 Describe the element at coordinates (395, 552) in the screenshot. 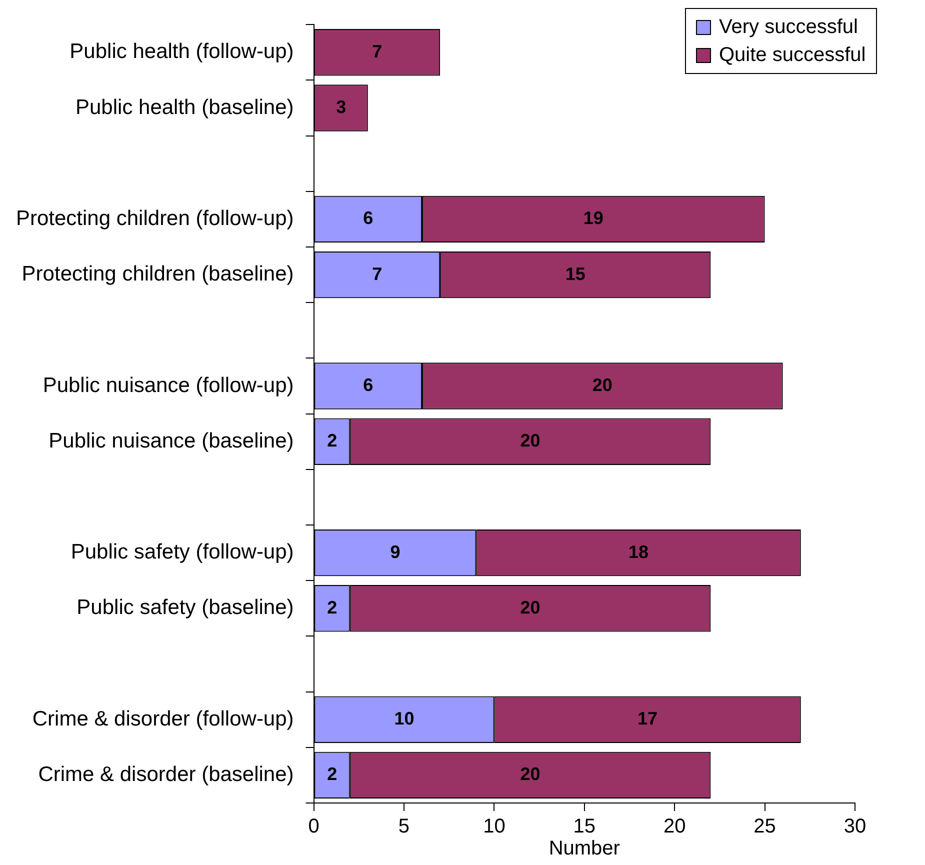

I see `data-label: 9` at that location.